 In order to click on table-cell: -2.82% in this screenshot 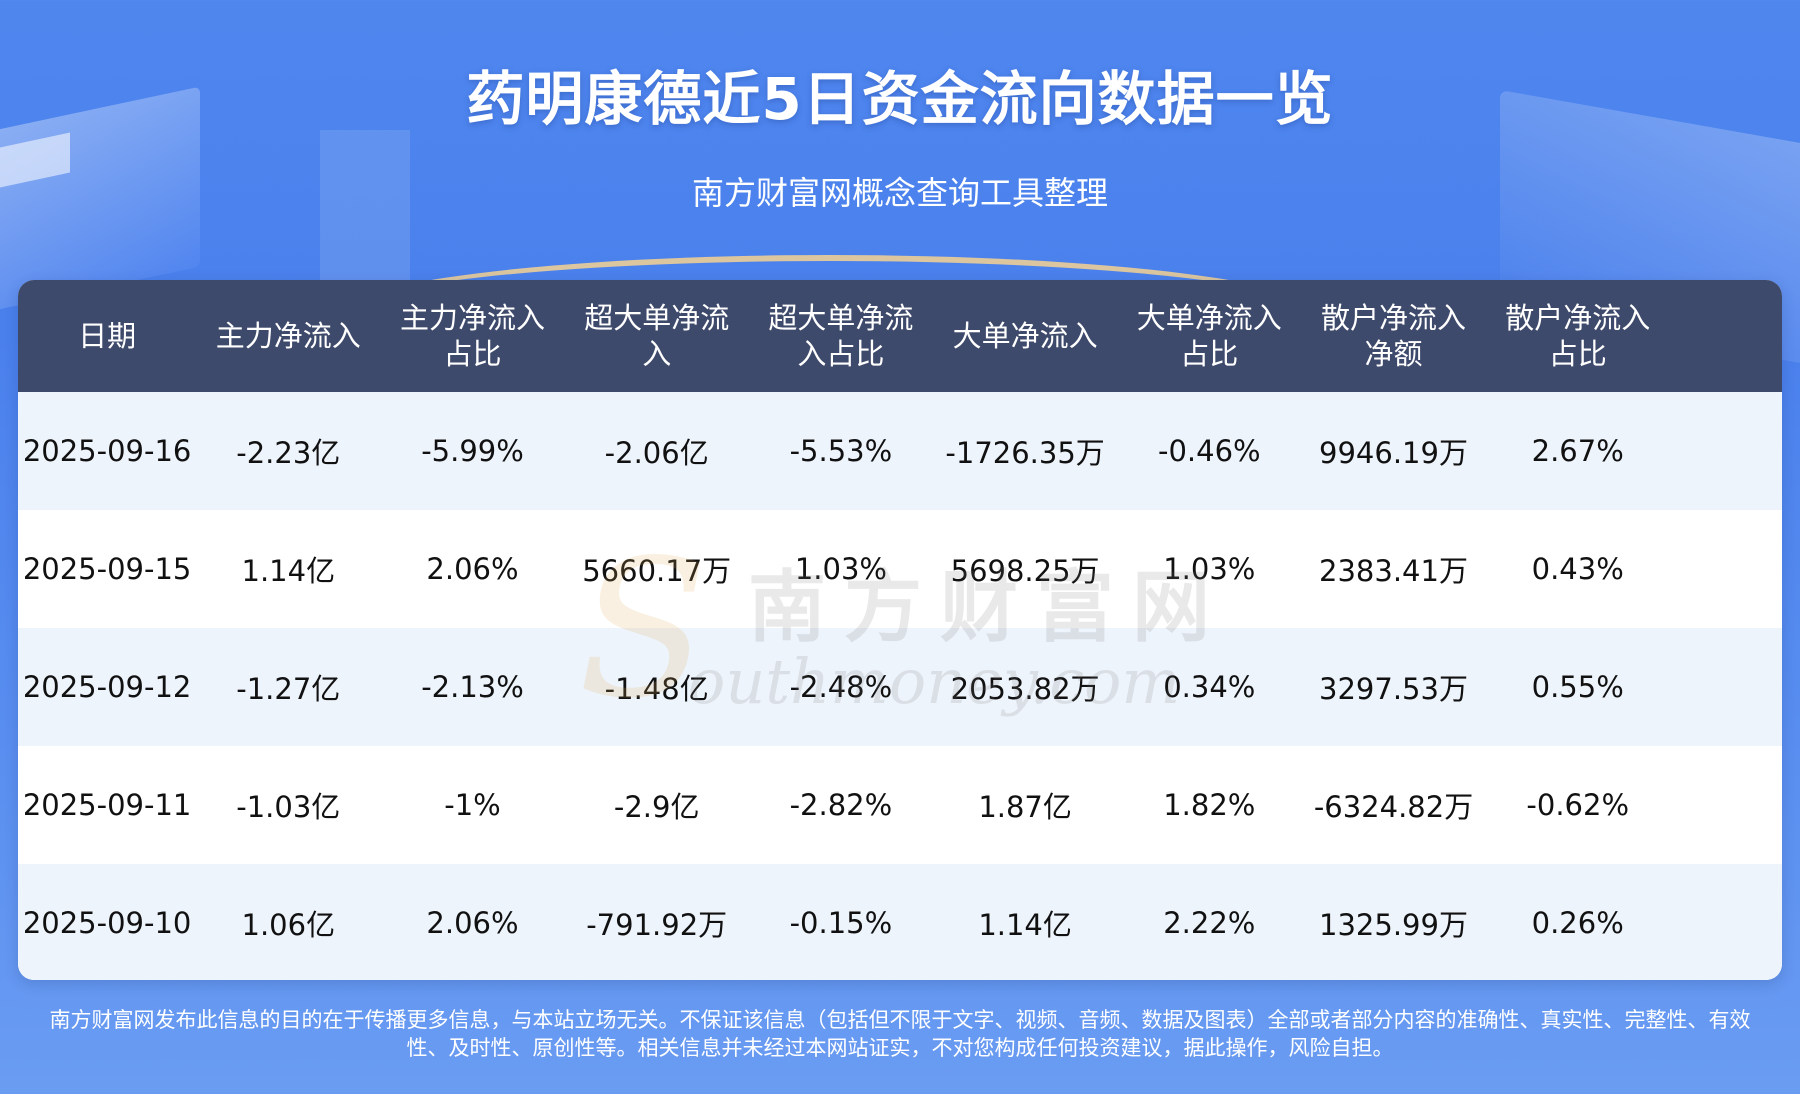, I will do `click(841, 805)`.